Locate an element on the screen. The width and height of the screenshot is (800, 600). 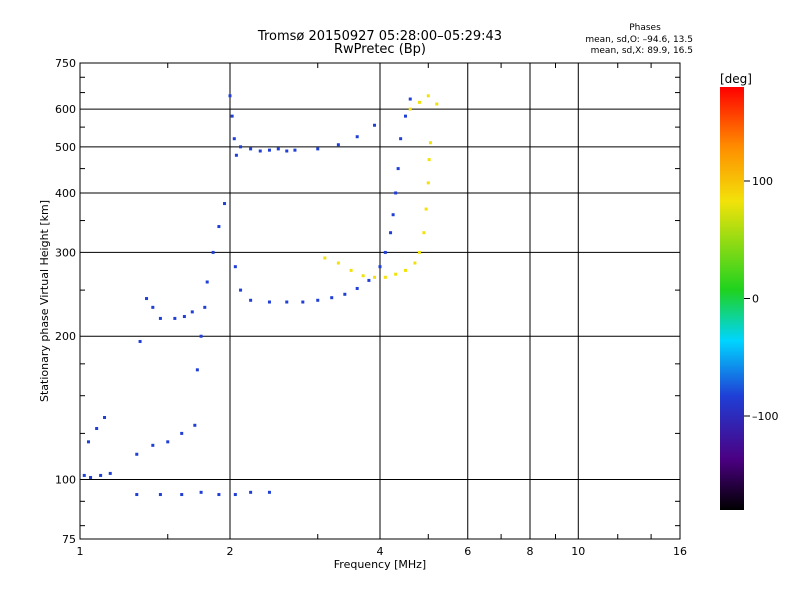
x-tick-label: 6 is located at coordinates (467, 551).